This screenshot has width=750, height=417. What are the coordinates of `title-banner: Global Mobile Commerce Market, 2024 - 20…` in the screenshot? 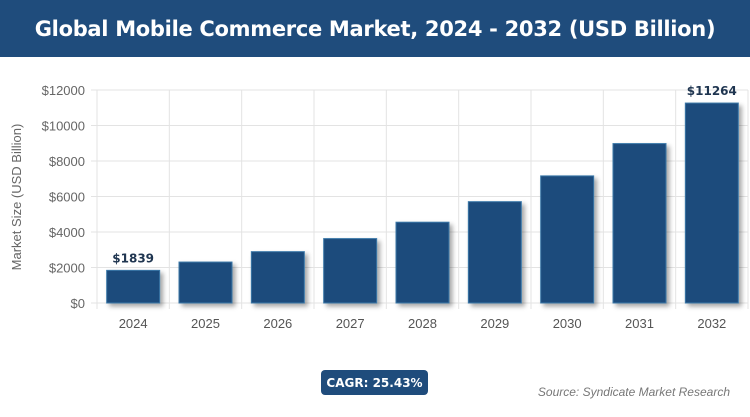 It's located at (375, 28).